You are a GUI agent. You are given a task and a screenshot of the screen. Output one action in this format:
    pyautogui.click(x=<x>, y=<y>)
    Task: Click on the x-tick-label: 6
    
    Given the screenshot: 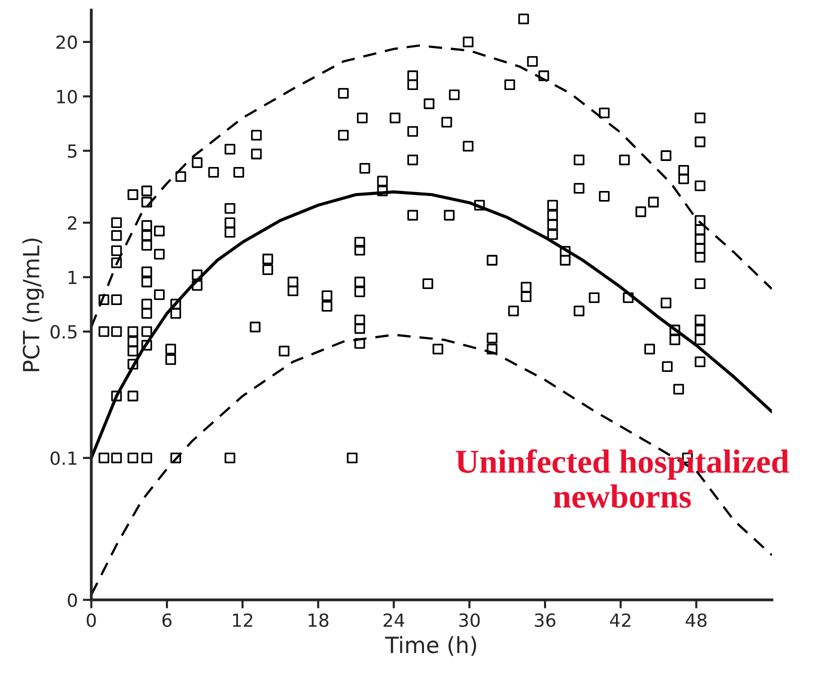 What is the action you would take?
    pyautogui.click(x=167, y=620)
    